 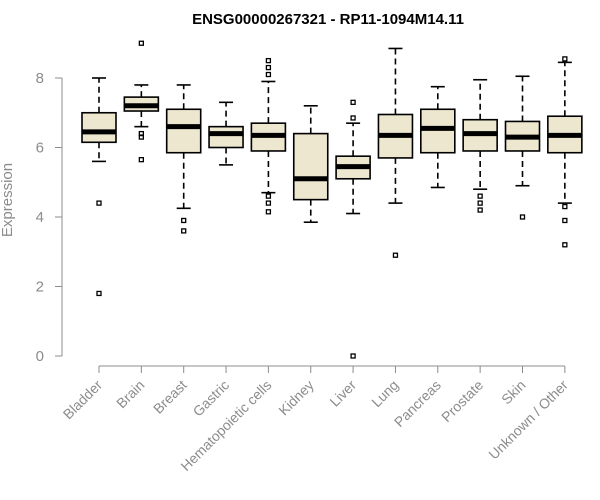 What do you see at coordinates (40, 356) in the screenshot?
I see `y-tick-label: 0` at bounding box center [40, 356].